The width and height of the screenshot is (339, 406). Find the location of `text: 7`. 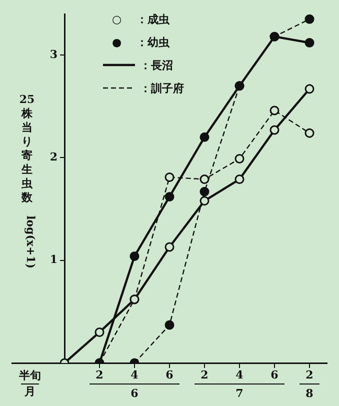

text: 7 is located at coordinates (240, 393).